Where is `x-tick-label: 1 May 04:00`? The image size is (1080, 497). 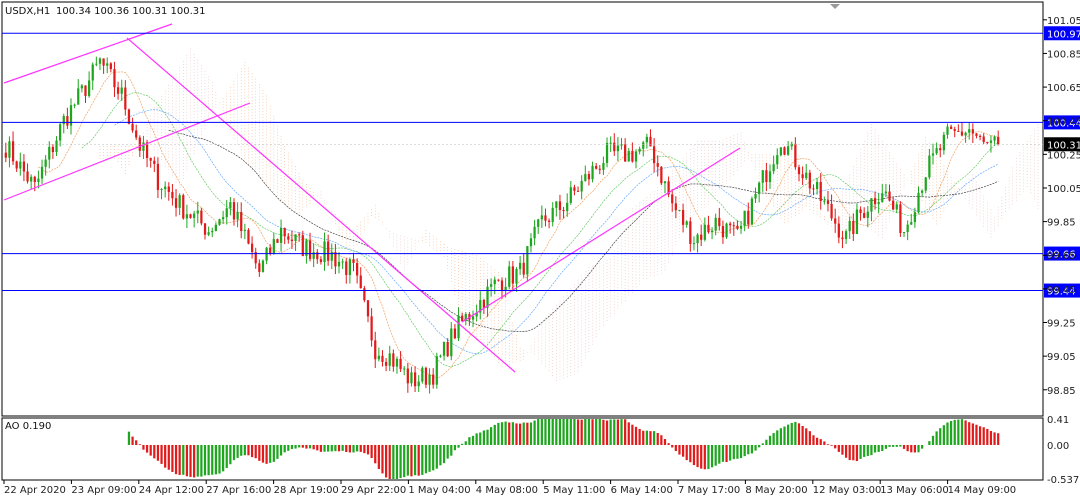 x-tick-label: 1 May 04:00 is located at coordinates (439, 490).